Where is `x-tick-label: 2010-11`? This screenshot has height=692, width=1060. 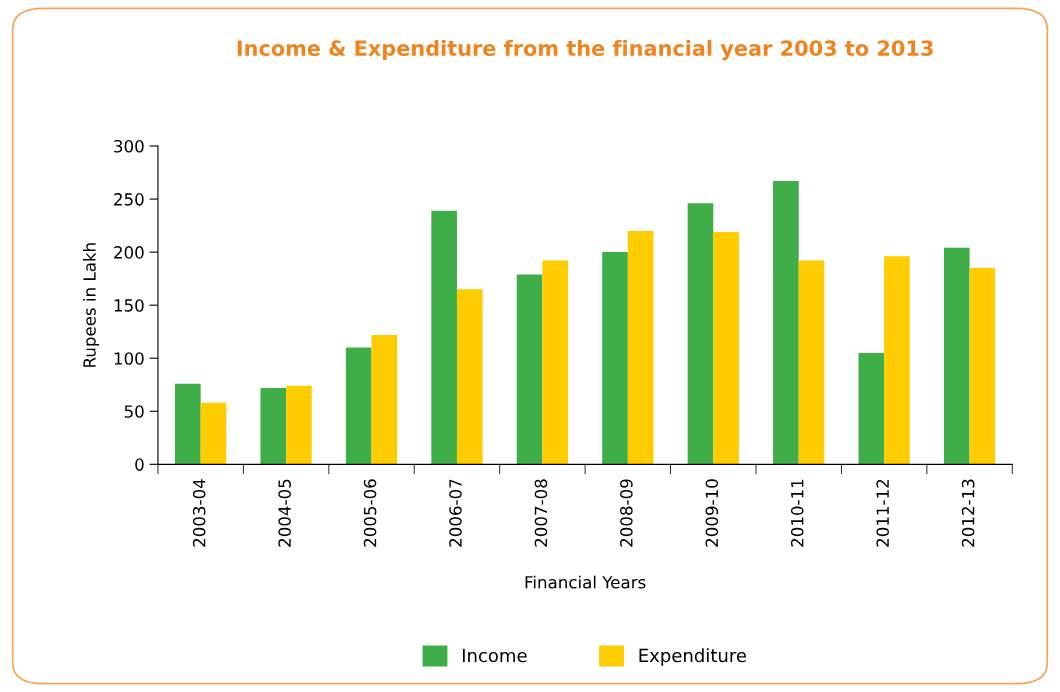 x-tick-label: 2010-11 is located at coordinates (797, 513).